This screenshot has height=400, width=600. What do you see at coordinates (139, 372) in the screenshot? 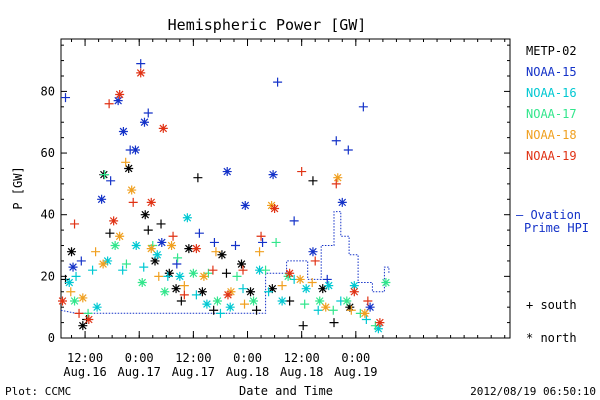
I see `x-tick-label-date: Aug.17` at bounding box center [139, 372].